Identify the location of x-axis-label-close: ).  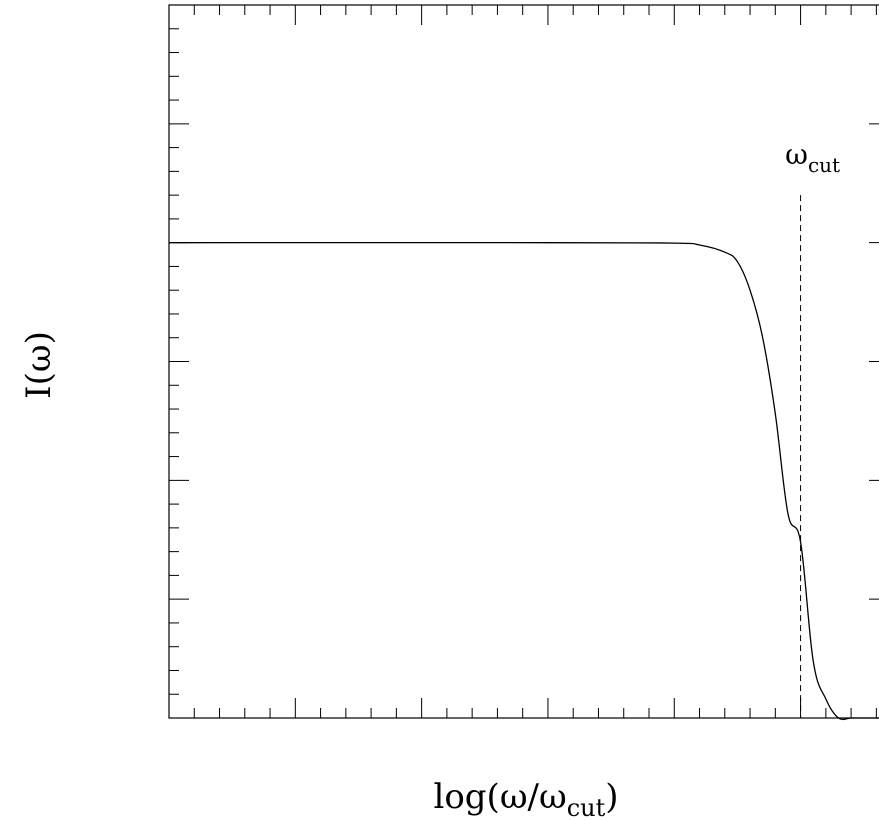
(611, 797).